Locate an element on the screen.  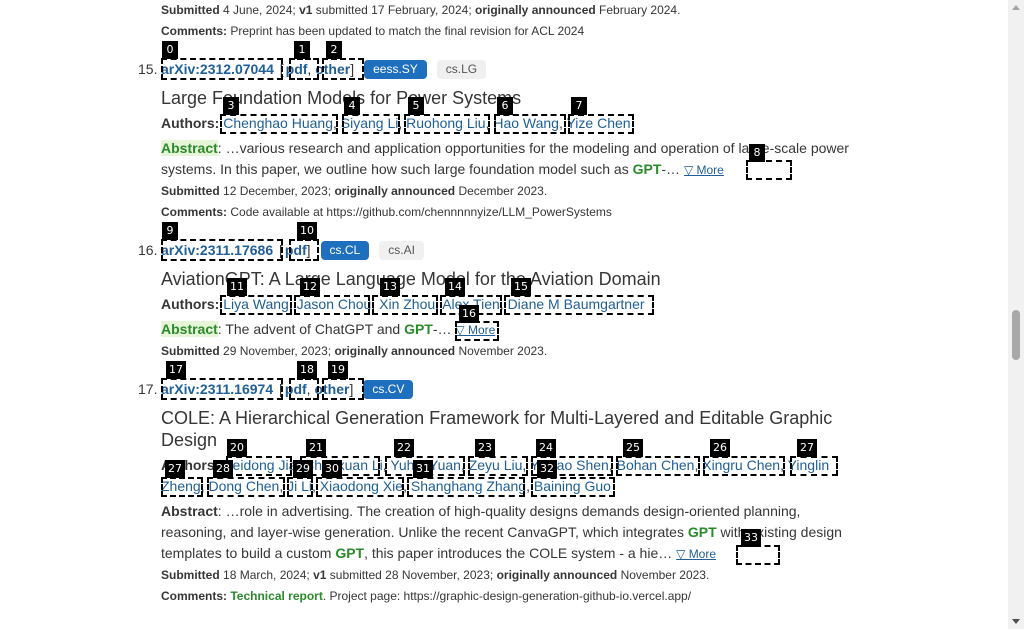
annotation-badge: 21 is located at coordinates (316, 448).